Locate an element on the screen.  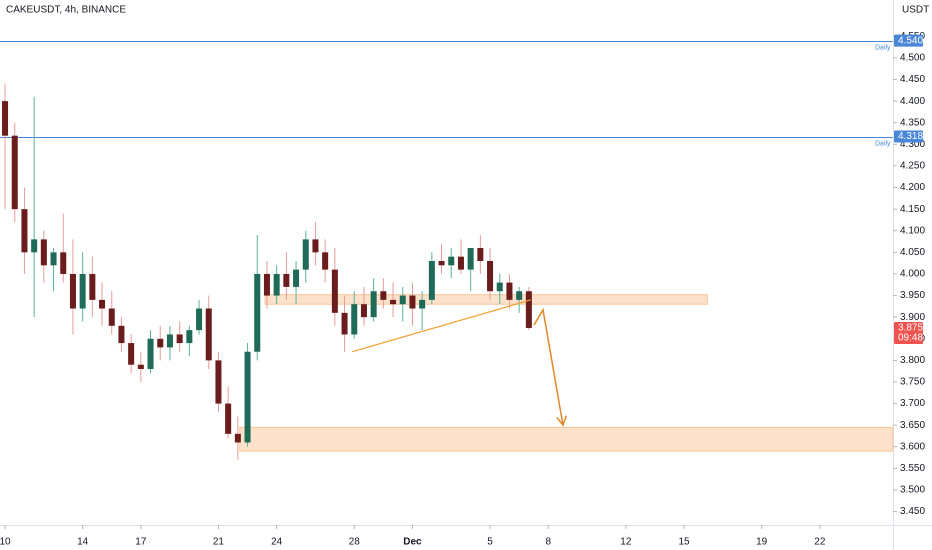
chart-title: CAKEUSDT, 4h, BINANCE is located at coordinates (66, 10).